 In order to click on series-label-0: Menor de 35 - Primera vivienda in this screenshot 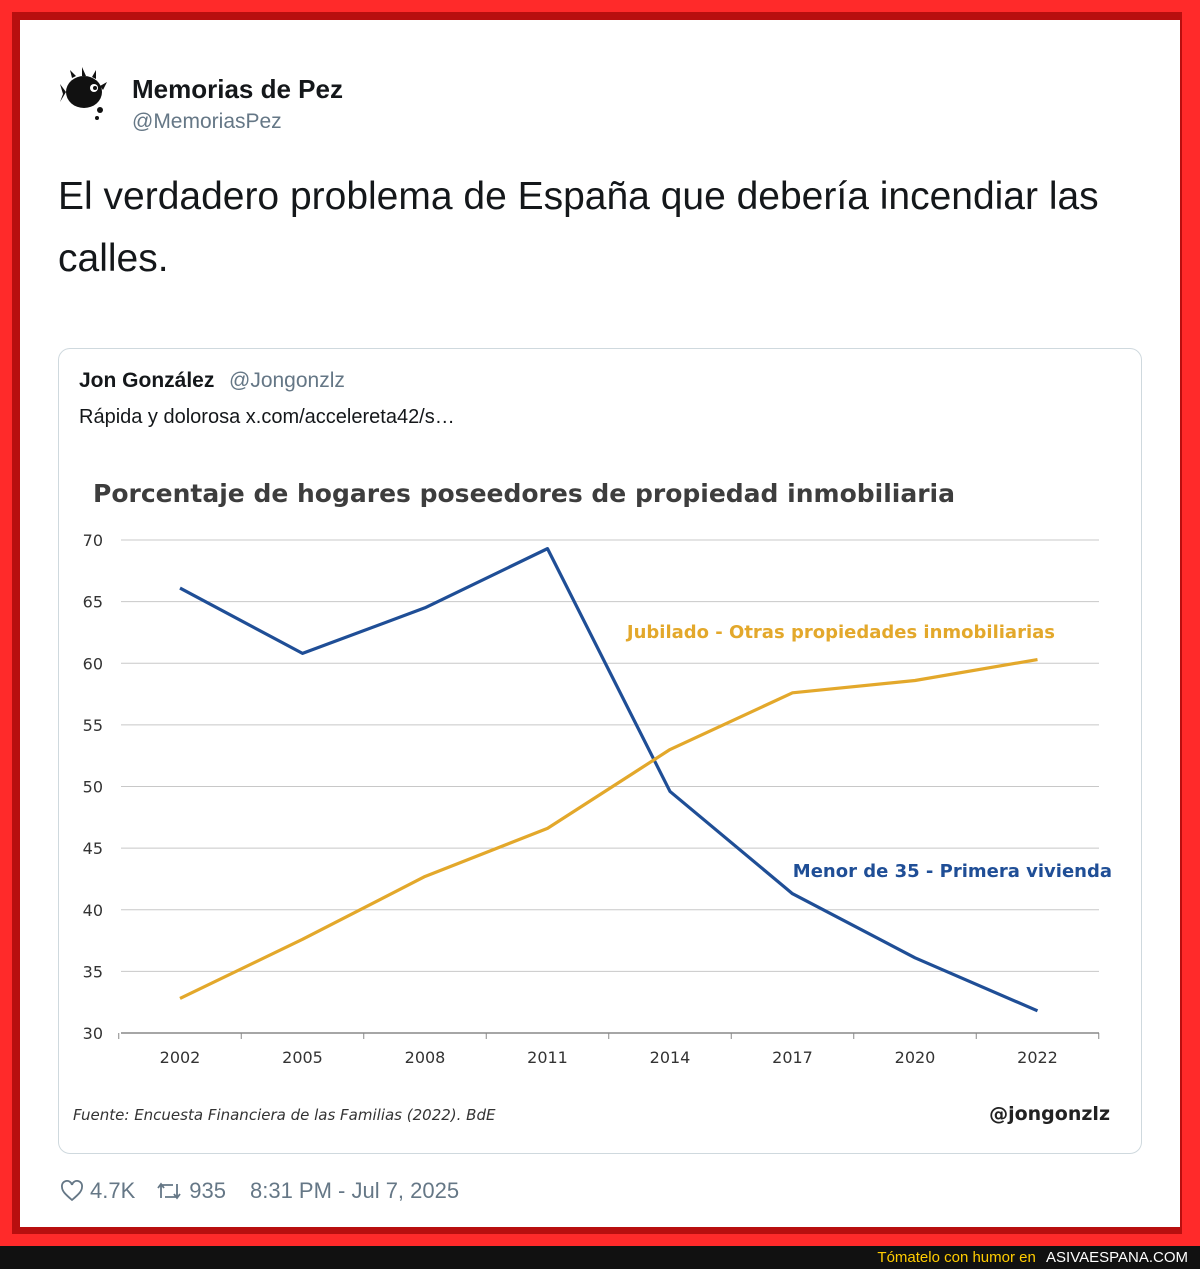, I will do `click(952, 871)`.